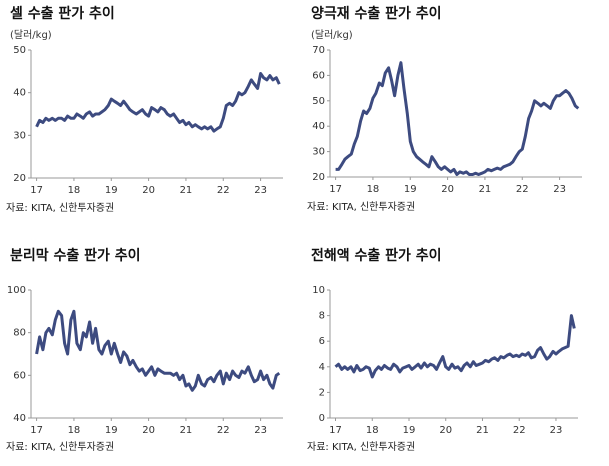 The height and width of the screenshot is (466, 609). Describe the element at coordinates (75, 255) in the screenshot. I see `chart-title: 분리막 수출 판가 추이` at that location.